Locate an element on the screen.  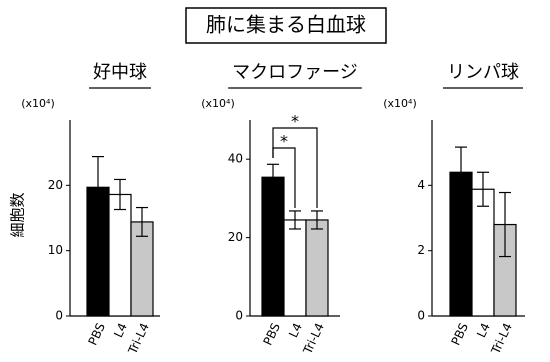
y-tick-label: 10 is located at coordinates (55, 250).